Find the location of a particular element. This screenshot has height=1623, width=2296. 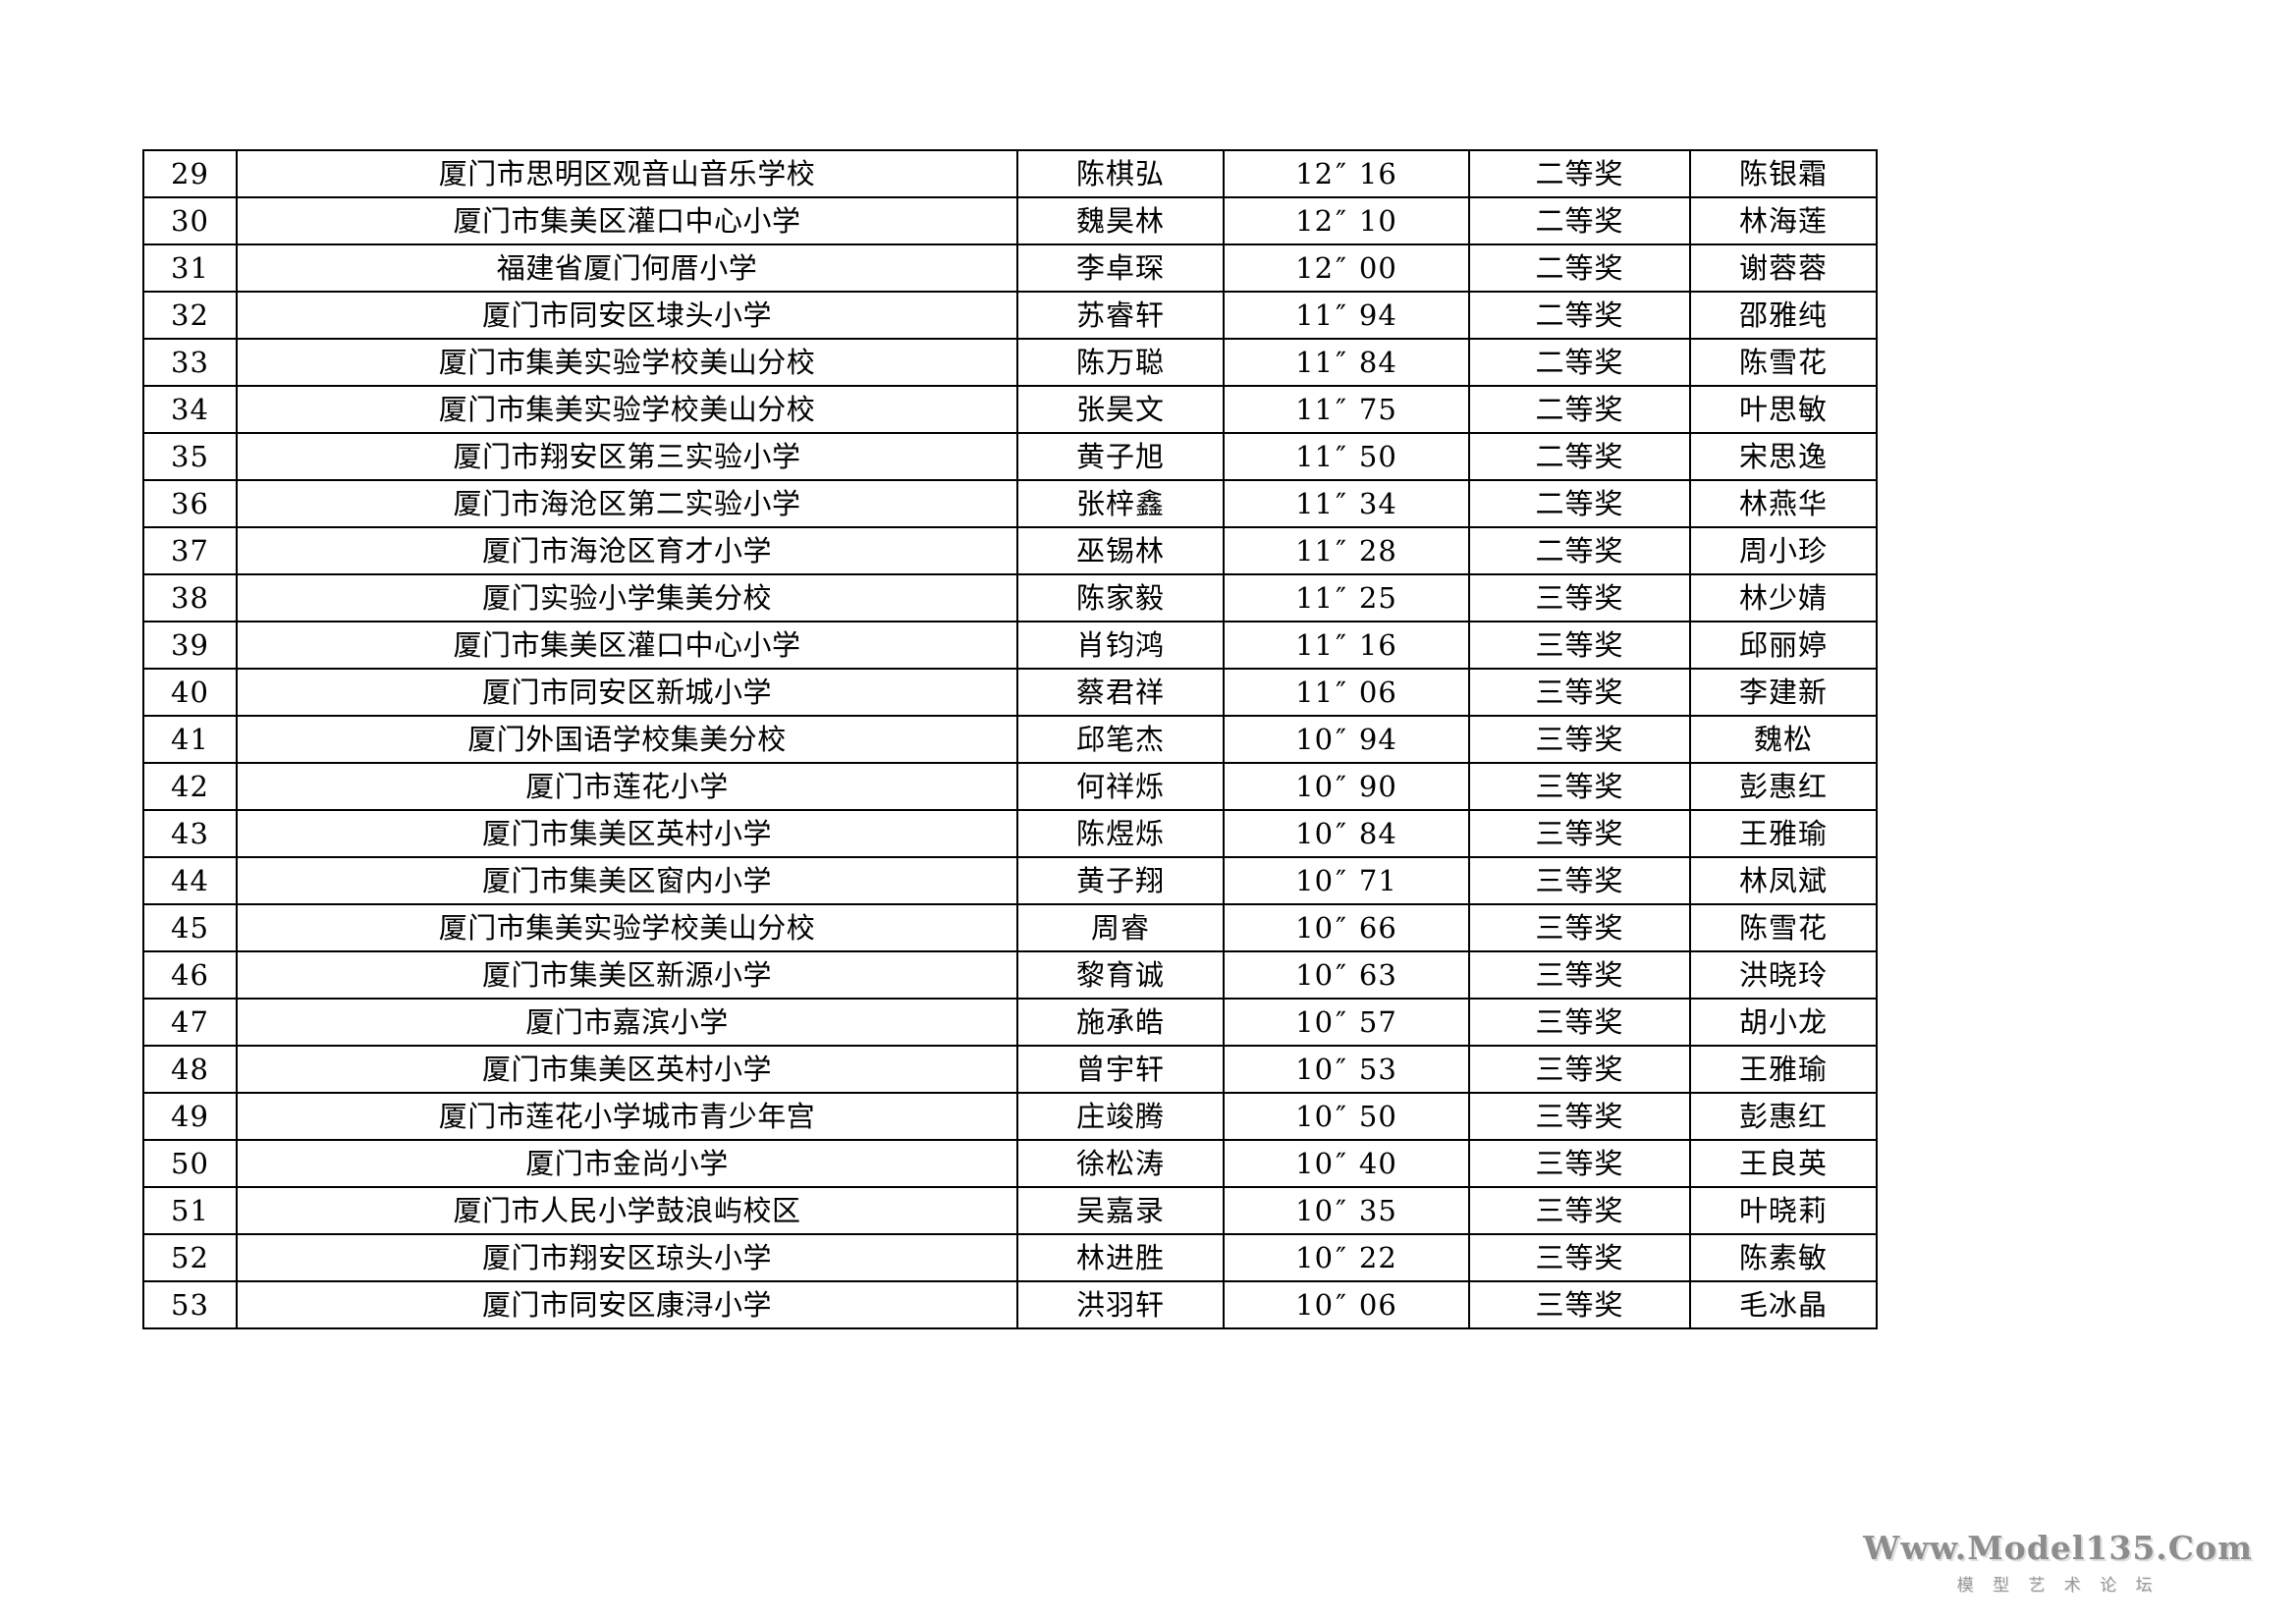

table-row: 35 厦门市翔安区第三实验小学 黄子旭 11″ 50 二等奖 宋思逸 is located at coordinates (1010, 456).